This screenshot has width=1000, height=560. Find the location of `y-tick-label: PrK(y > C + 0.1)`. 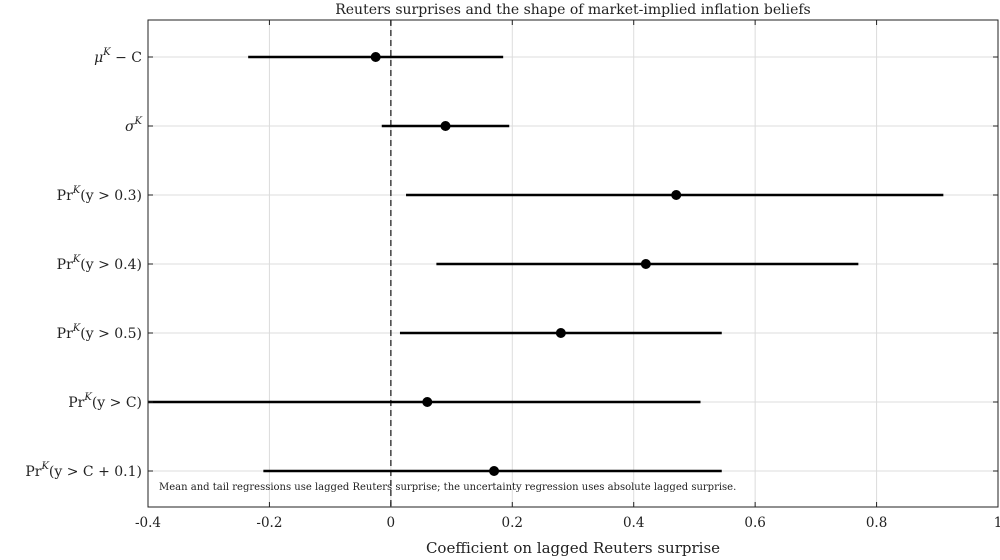

y-tick-label: PrK(y > C + 0.1) is located at coordinates (83, 470).